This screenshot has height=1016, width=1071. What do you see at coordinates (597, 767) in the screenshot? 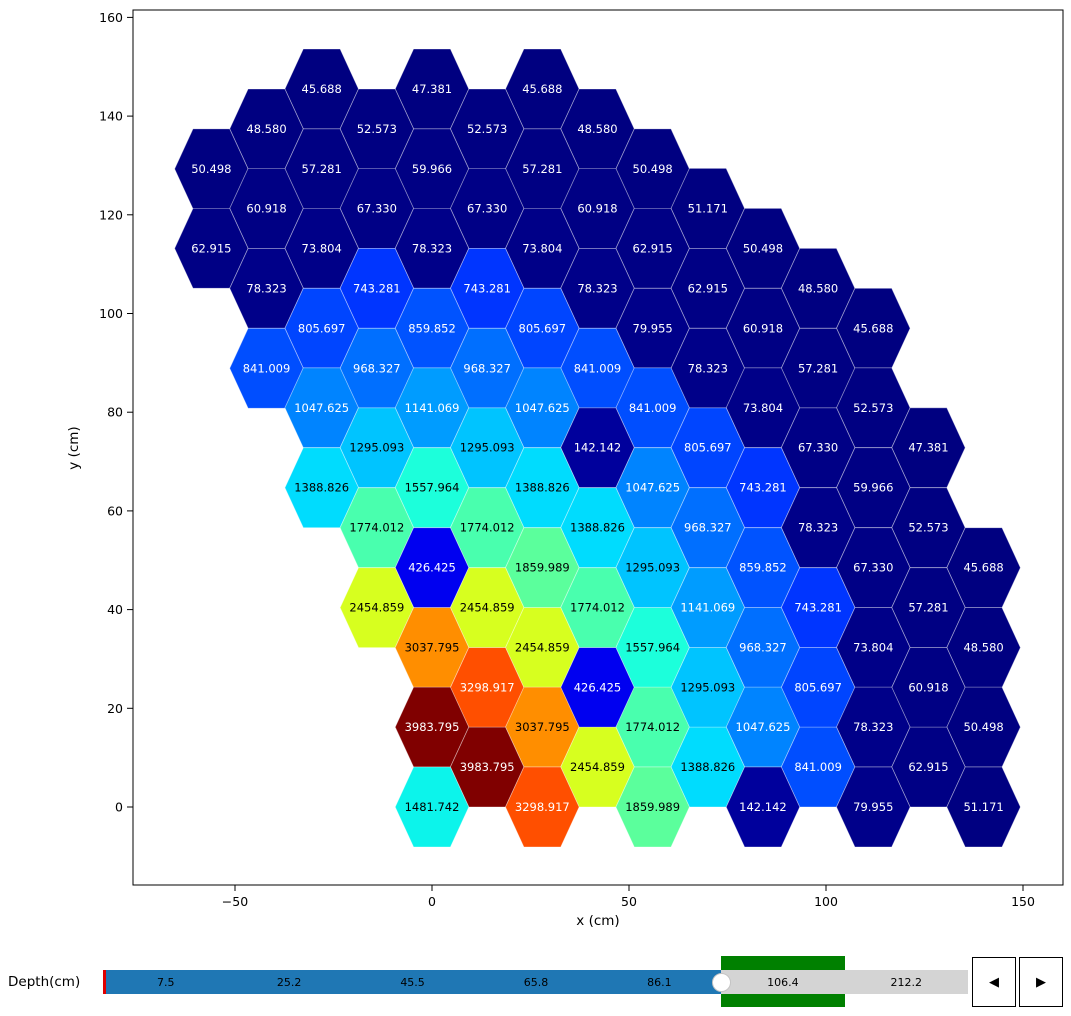
I see `hexbin-cell-label: 2454.859` at bounding box center [597, 767].